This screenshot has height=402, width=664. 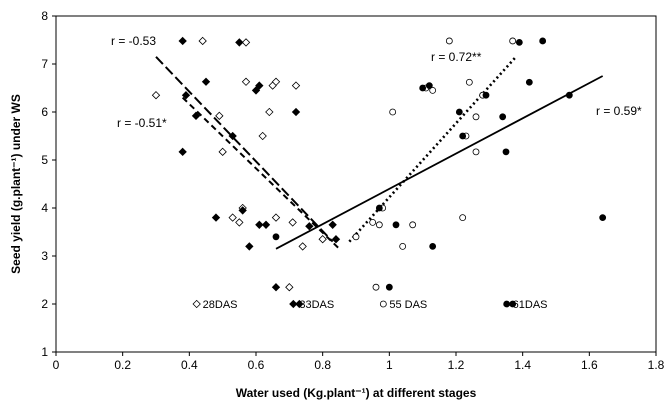 What do you see at coordinates (56, 365) in the screenshot?
I see `x-tick-label: 0` at bounding box center [56, 365].